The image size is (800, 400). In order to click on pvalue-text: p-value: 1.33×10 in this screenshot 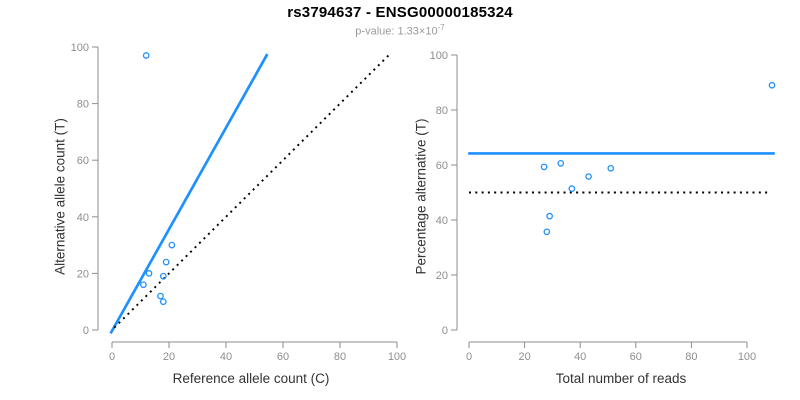, I will do `click(396, 31)`.